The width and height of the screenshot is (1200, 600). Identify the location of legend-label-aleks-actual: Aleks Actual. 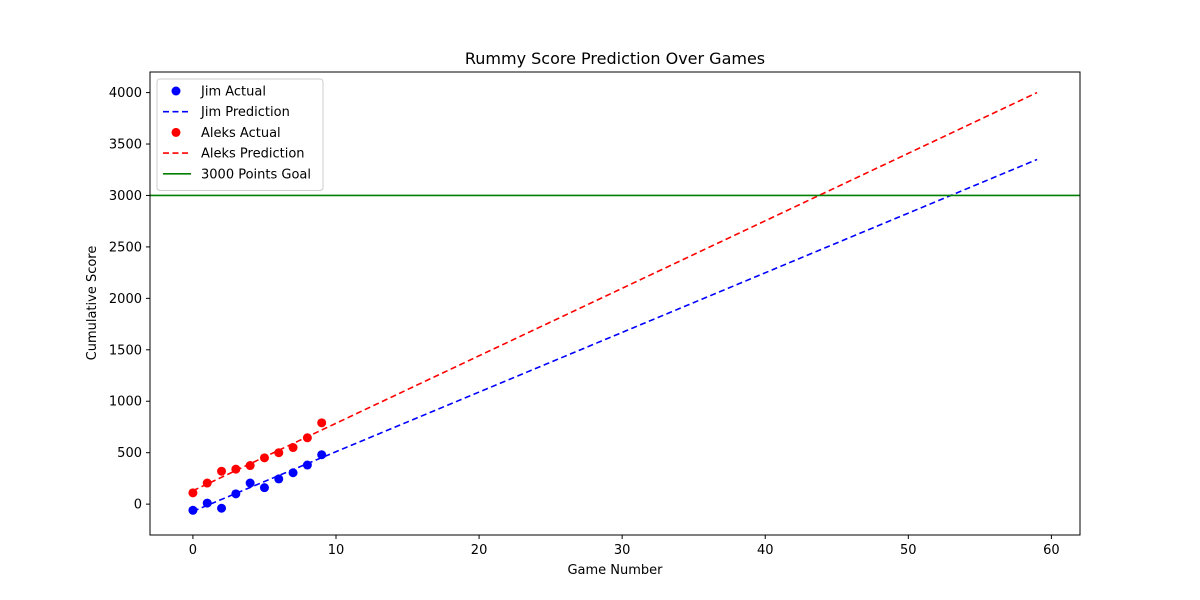
(241, 133).